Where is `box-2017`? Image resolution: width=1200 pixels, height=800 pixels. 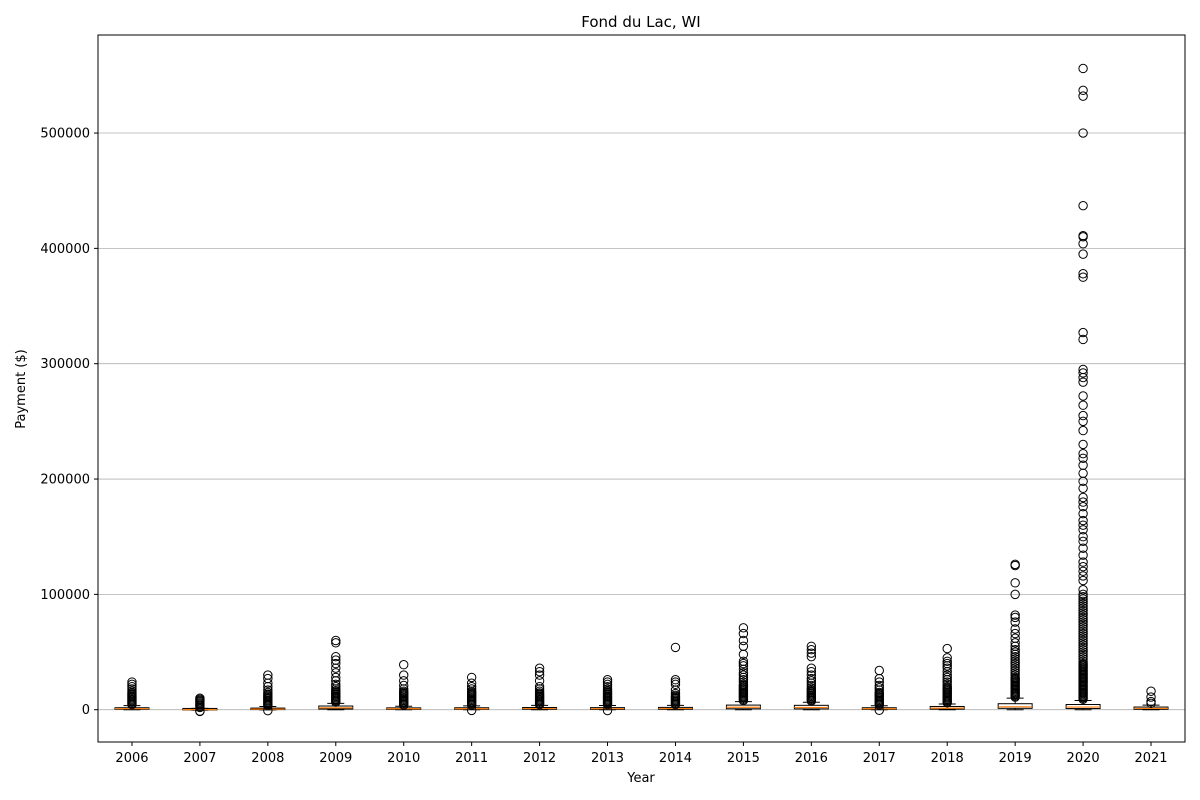
box-2017 is located at coordinates (879, 690).